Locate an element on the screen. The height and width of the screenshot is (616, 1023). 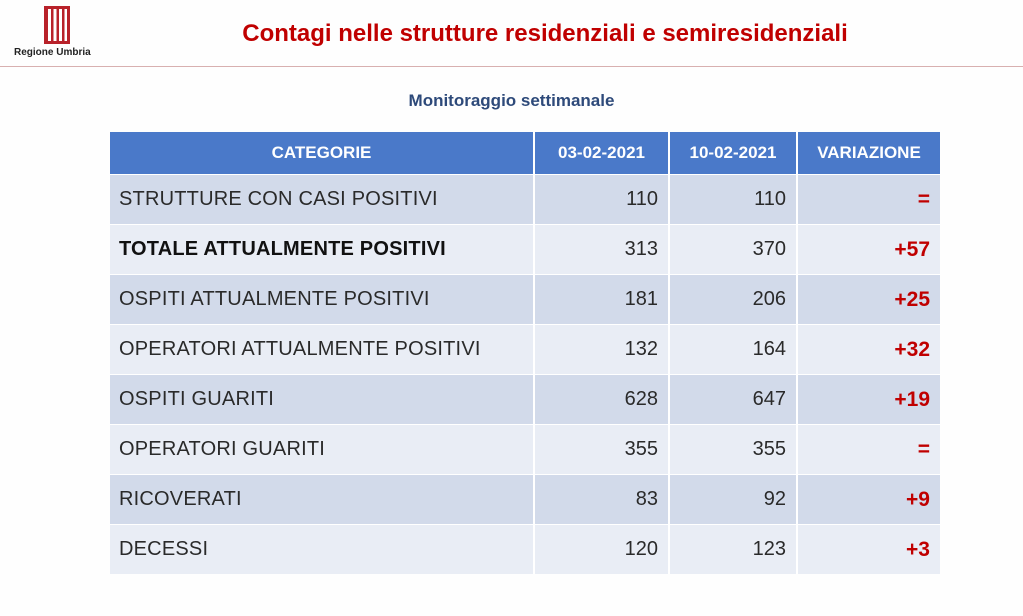
table-row: OSPITI GUARITI 628 647 +19 is located at coordinates (525, 399).